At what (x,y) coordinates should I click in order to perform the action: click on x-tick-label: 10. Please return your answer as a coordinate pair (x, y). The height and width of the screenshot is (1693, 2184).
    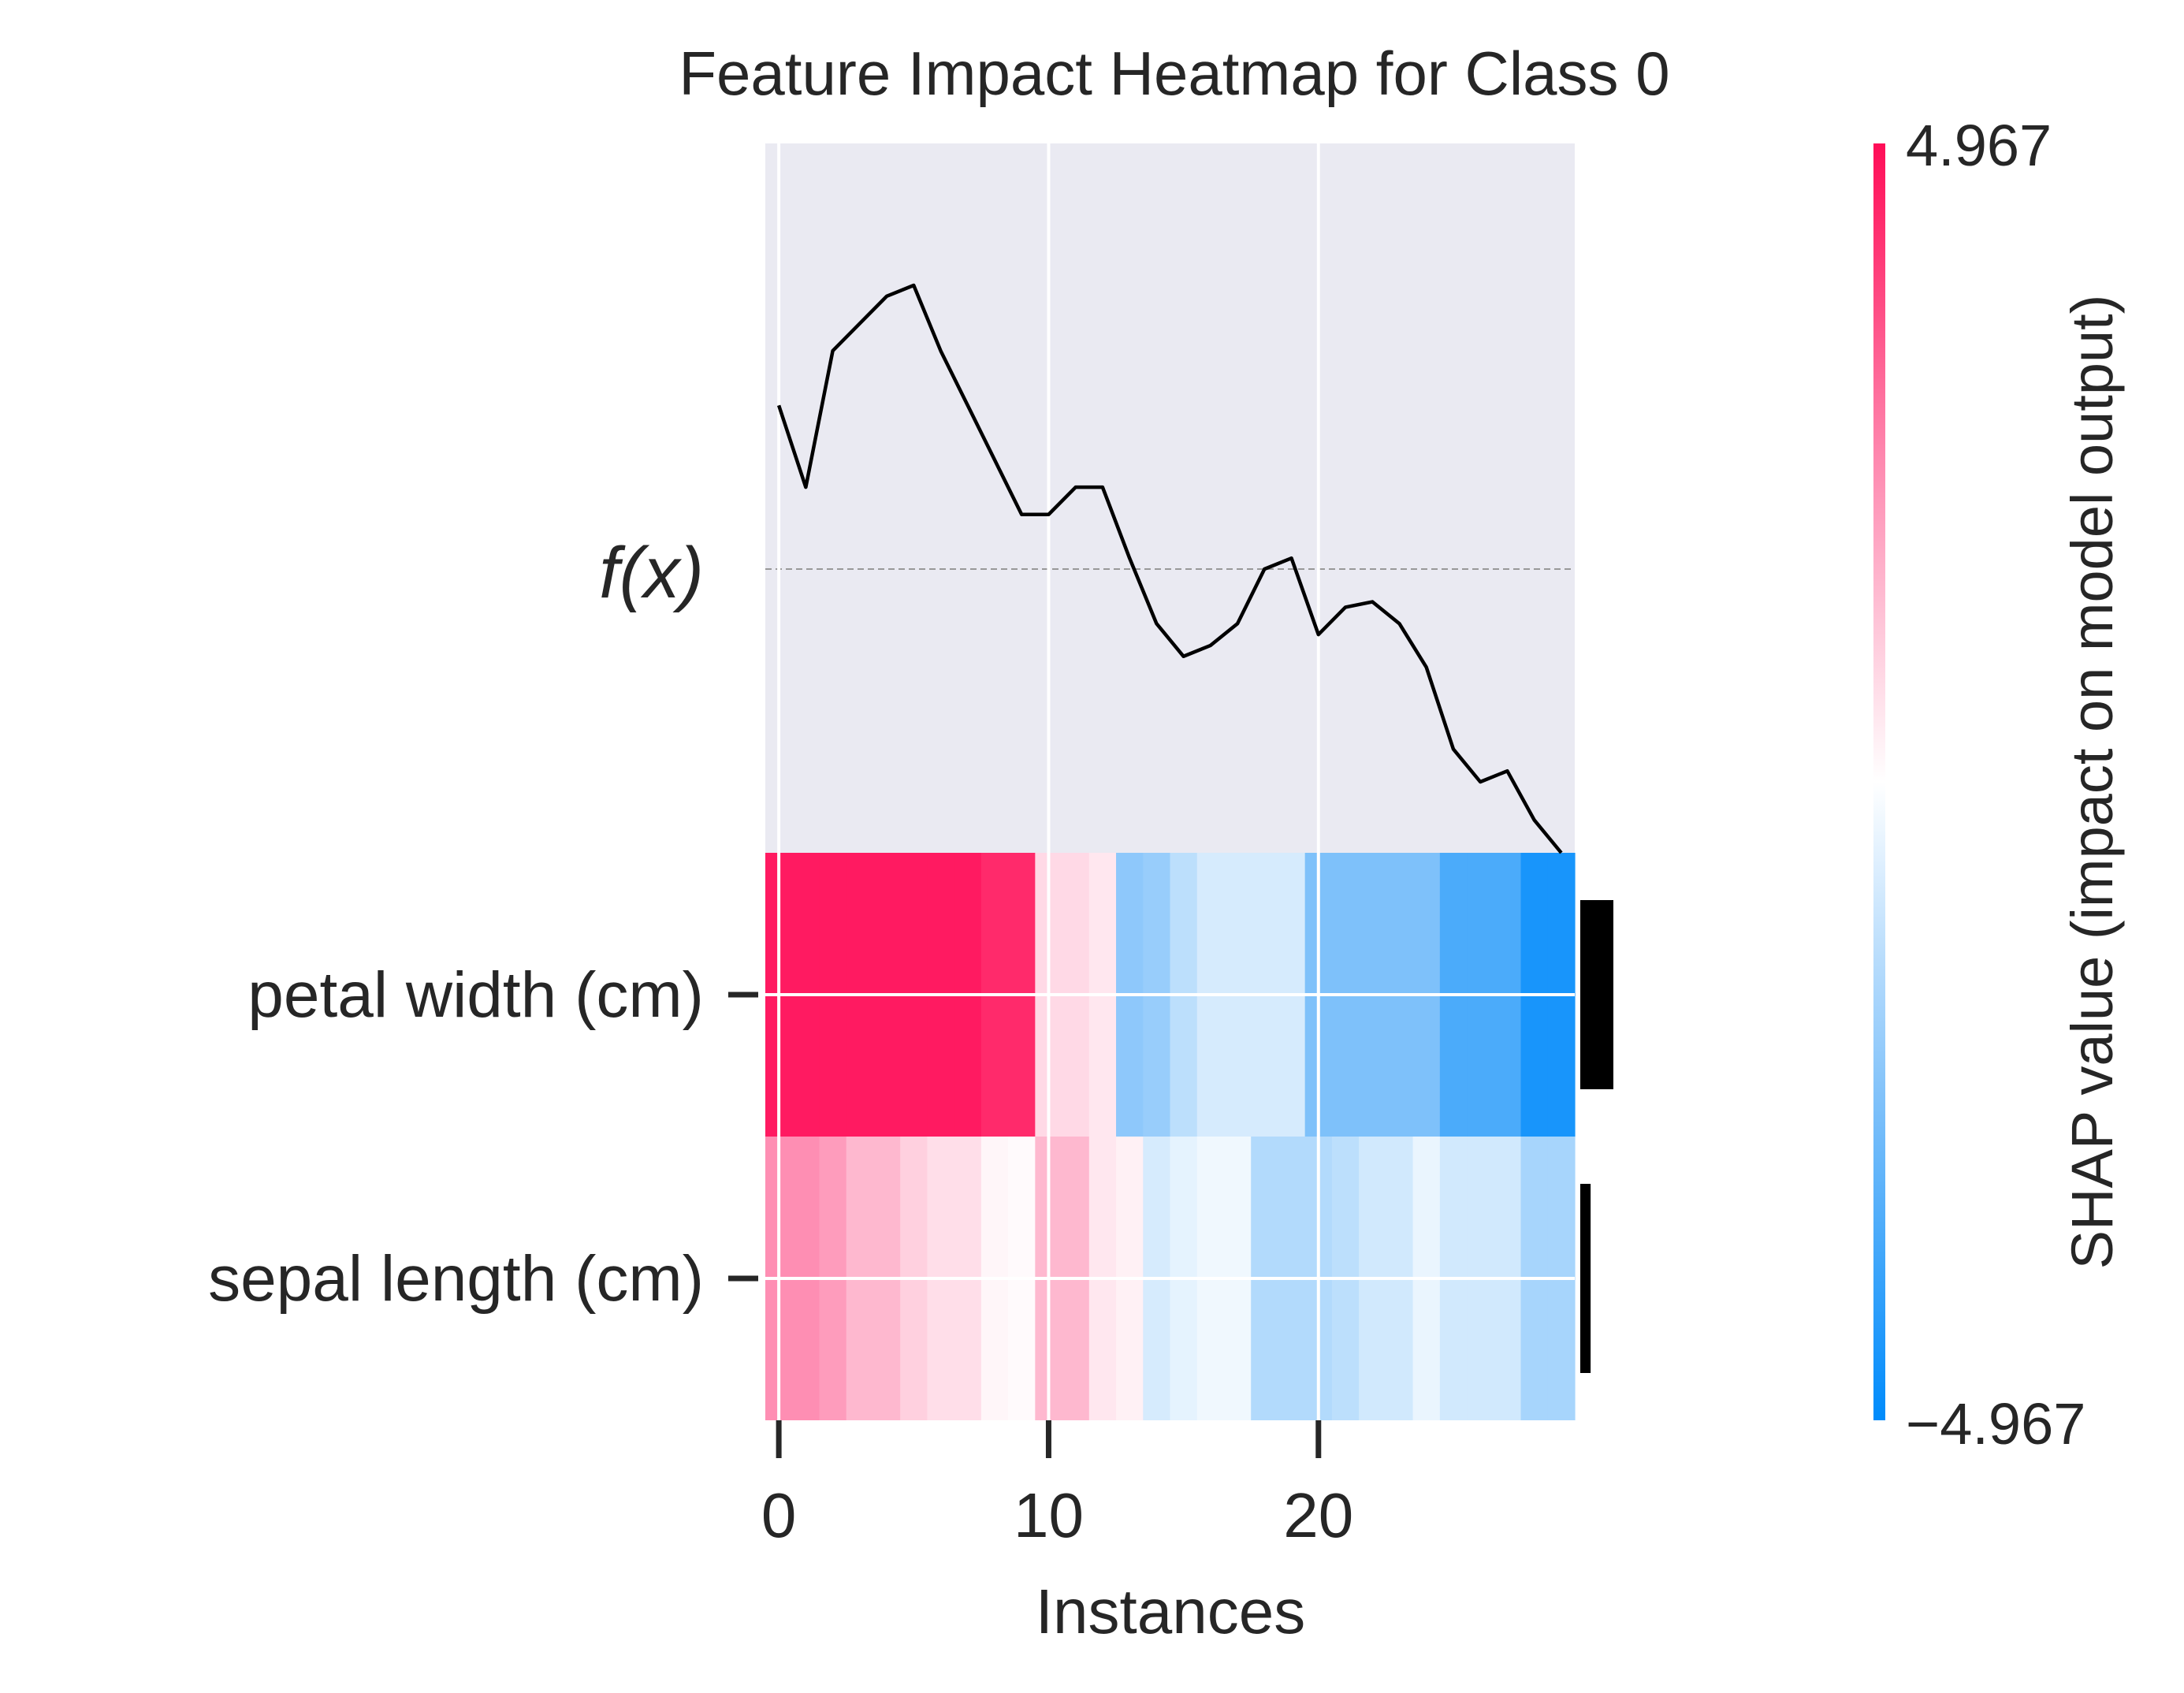
    Looking at the image, I should click on (1049, 1515).